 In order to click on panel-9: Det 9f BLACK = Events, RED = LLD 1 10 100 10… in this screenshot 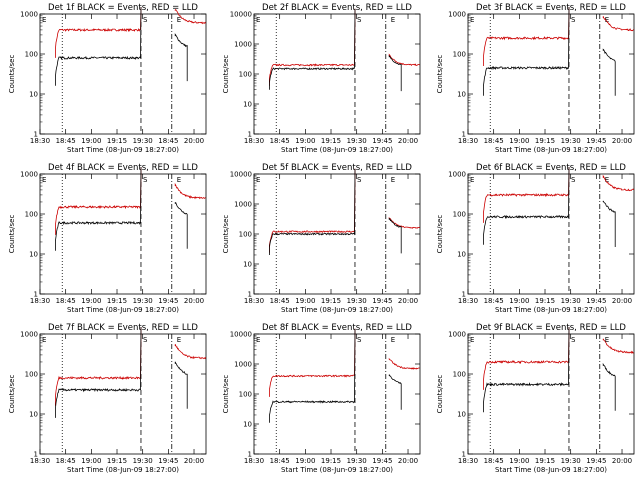, I will do `click(535, 398)`.